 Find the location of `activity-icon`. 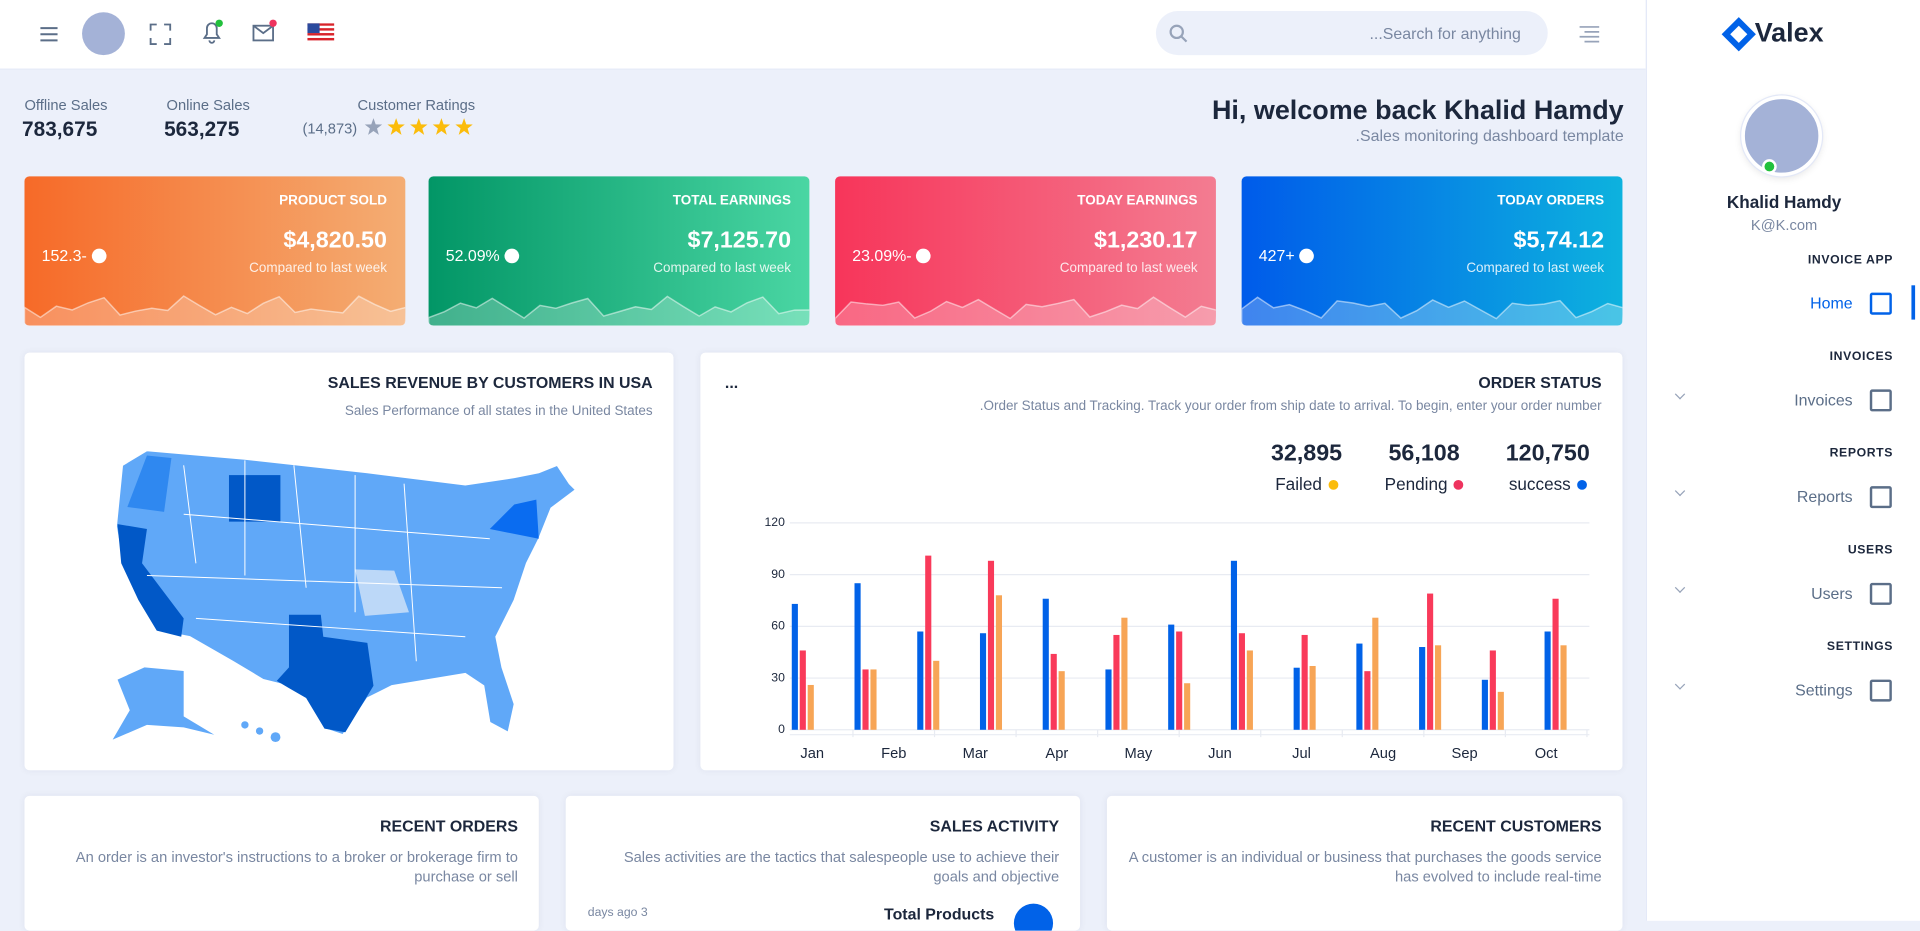

activity-icon is located at coordinates (1033, 917).